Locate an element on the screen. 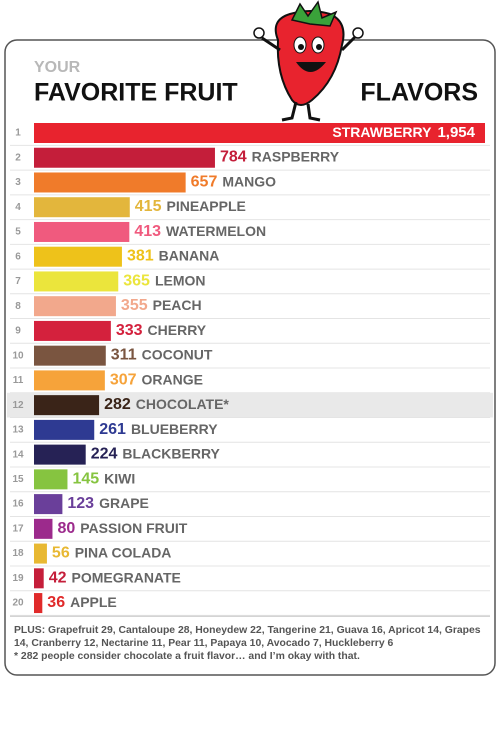  value-label: 657 is located at coordinates (204, 182).